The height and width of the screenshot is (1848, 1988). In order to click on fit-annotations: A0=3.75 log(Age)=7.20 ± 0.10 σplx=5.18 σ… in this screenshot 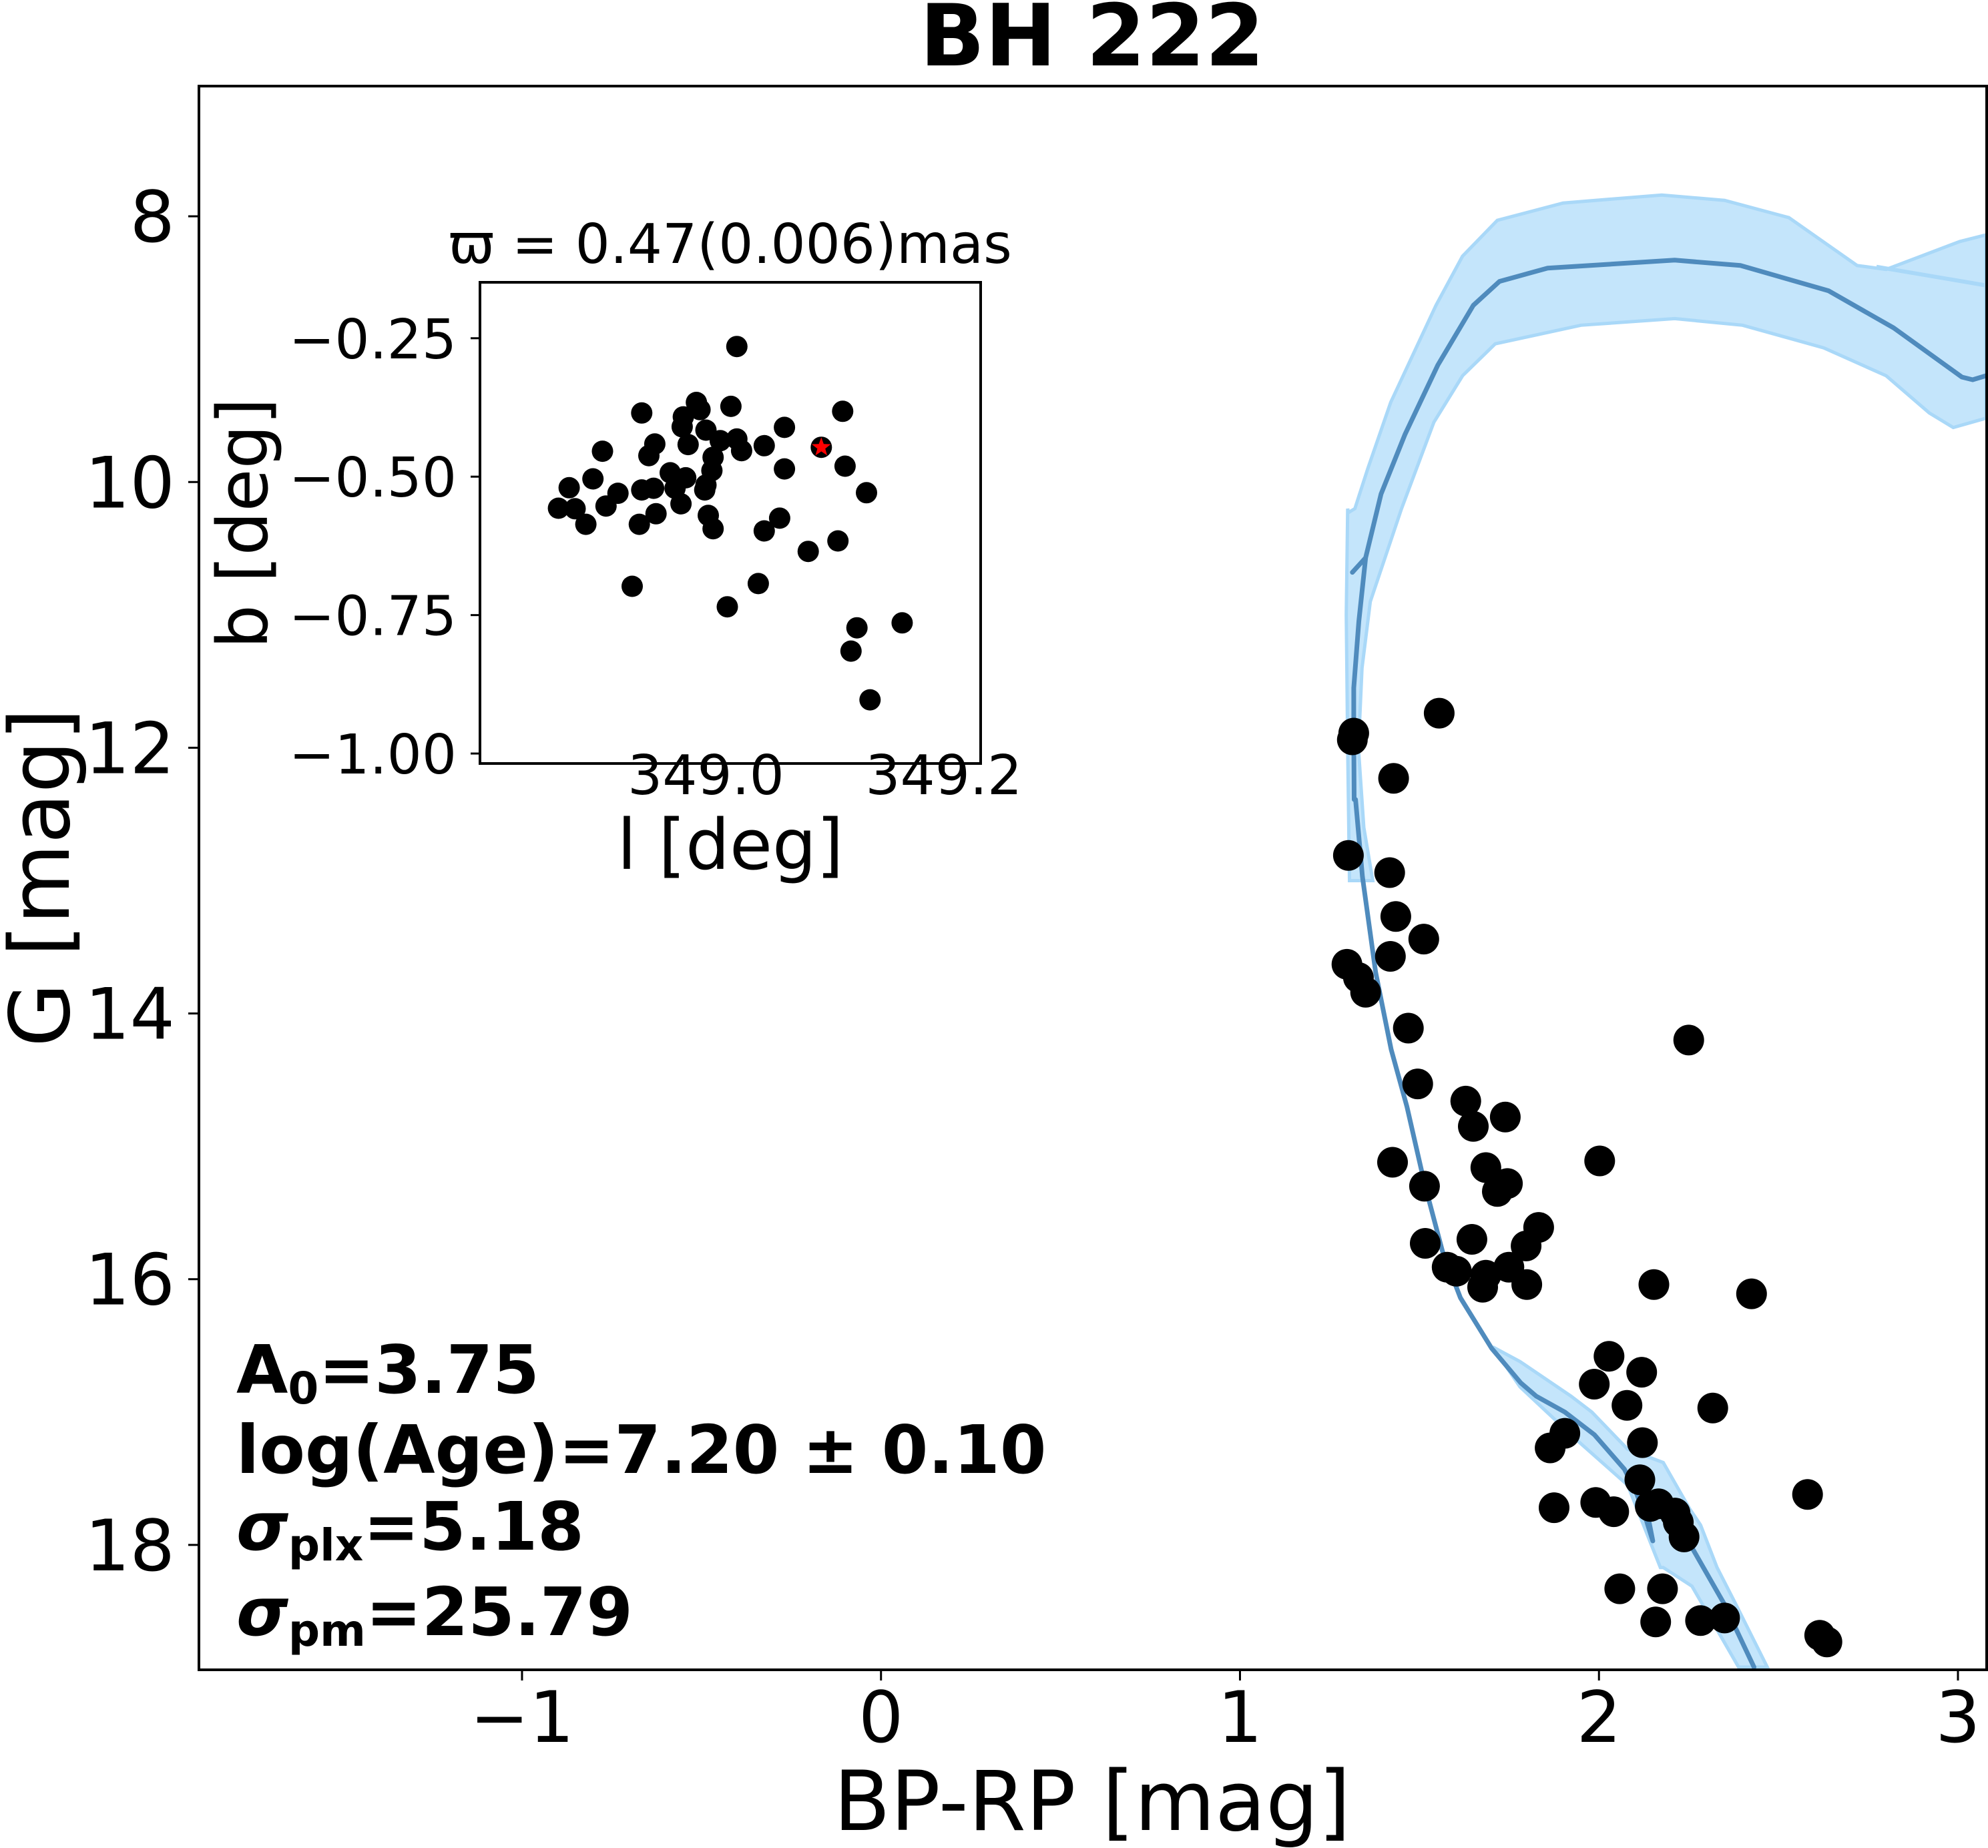, I will do `click(641, 1494)`.